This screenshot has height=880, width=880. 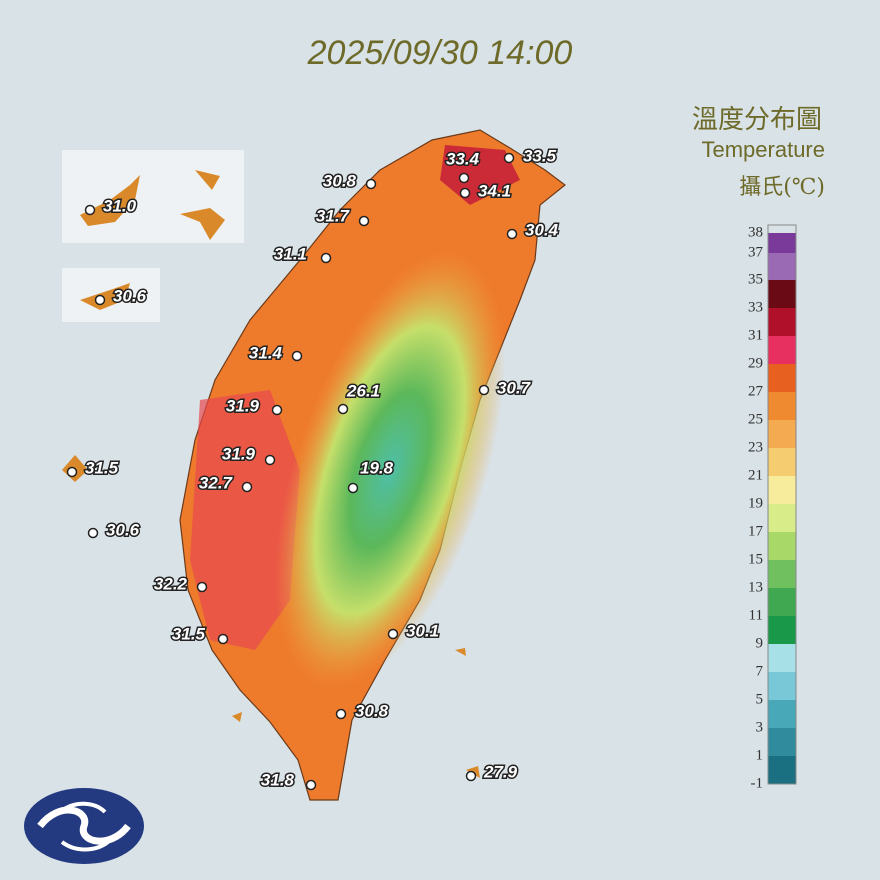 What do you see at coordinates (84, 826) in the screenshot?
I see `logo` at bounding box center [84, 826].